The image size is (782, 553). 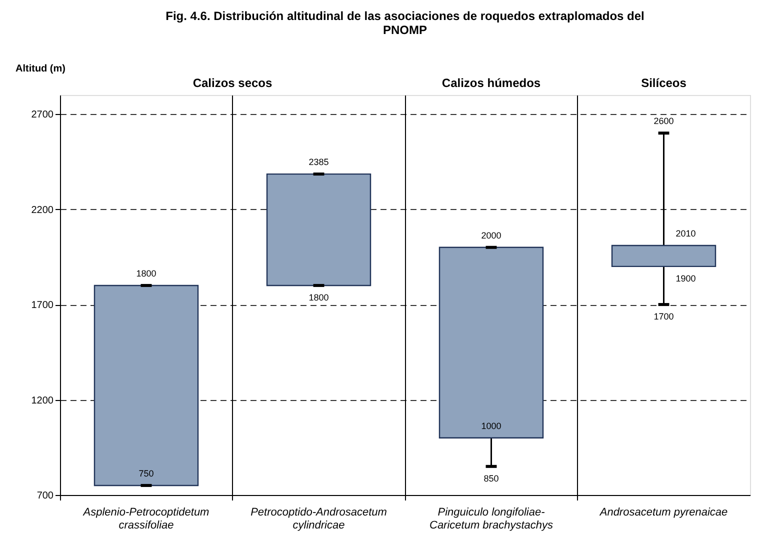 I want to click on annotation: 750, so click(x=146, y=473).